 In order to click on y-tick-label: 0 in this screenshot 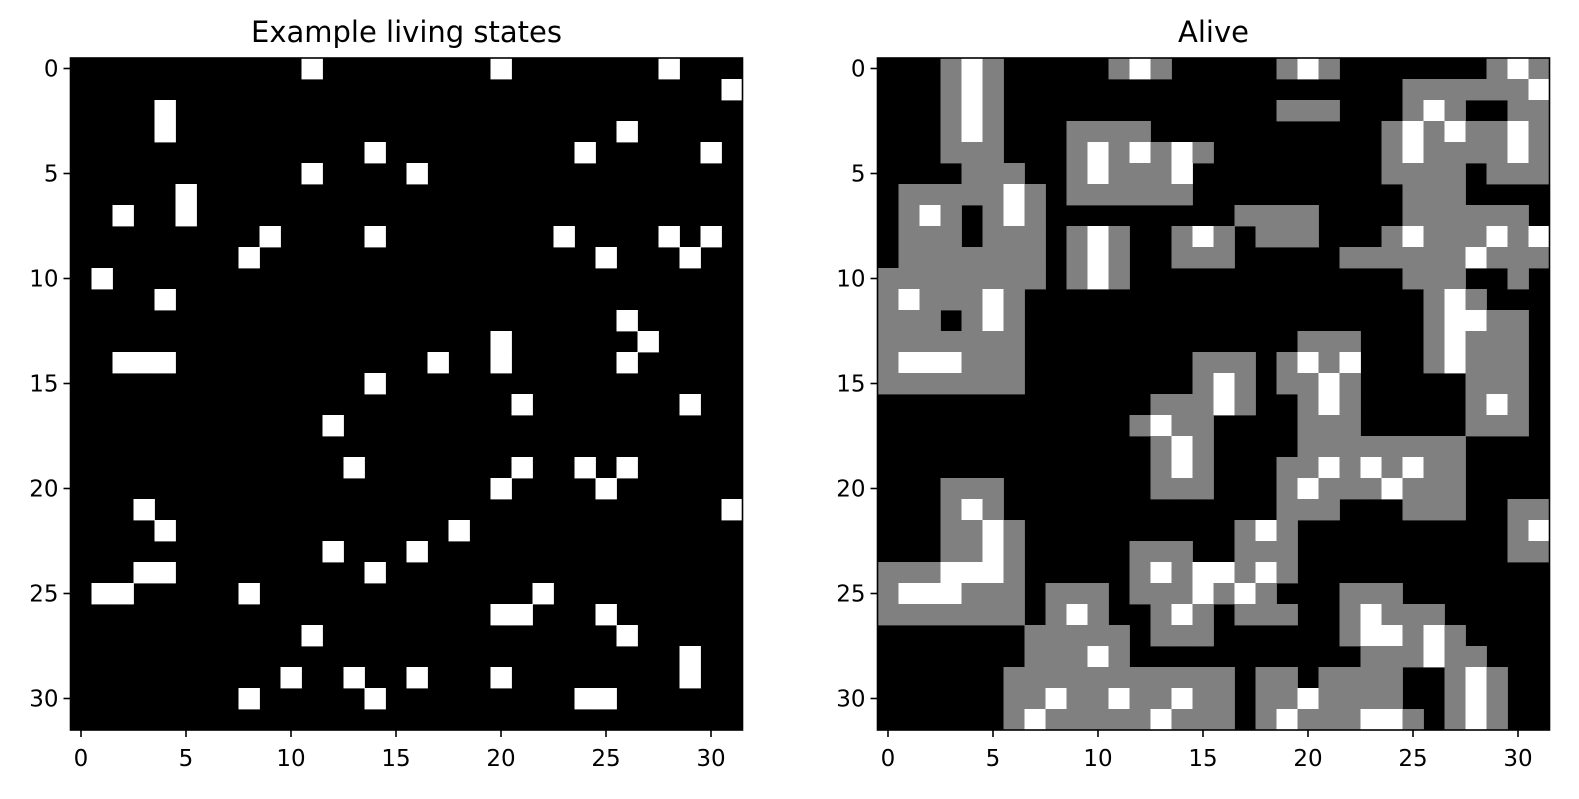, I will do `click(858, 70)`.